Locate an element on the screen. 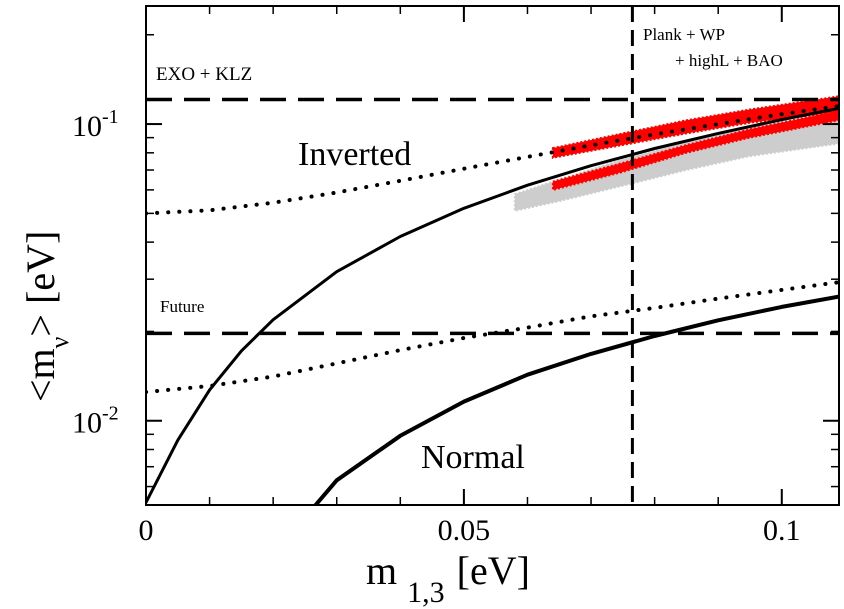 This screenshot has height=609, width=844. y-tick-exponent-1: -1 is located at coordinates (110, 117).